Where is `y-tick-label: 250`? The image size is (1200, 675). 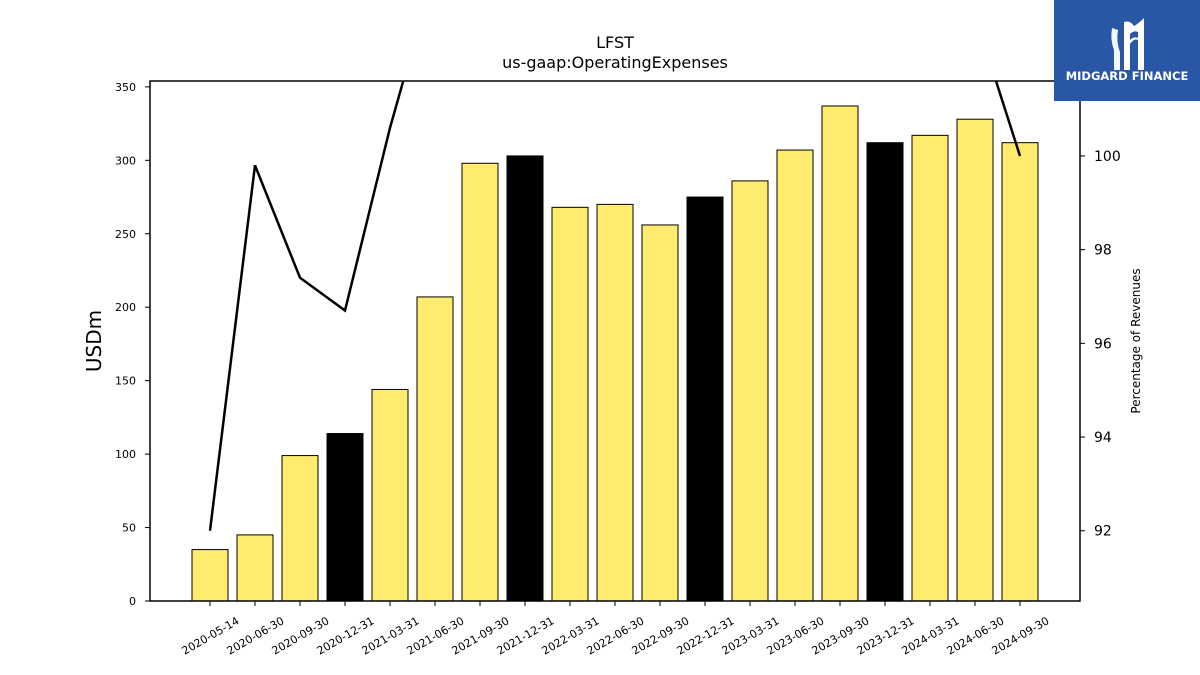 y-tick-label: 250 is located at coordinates (125, 234).